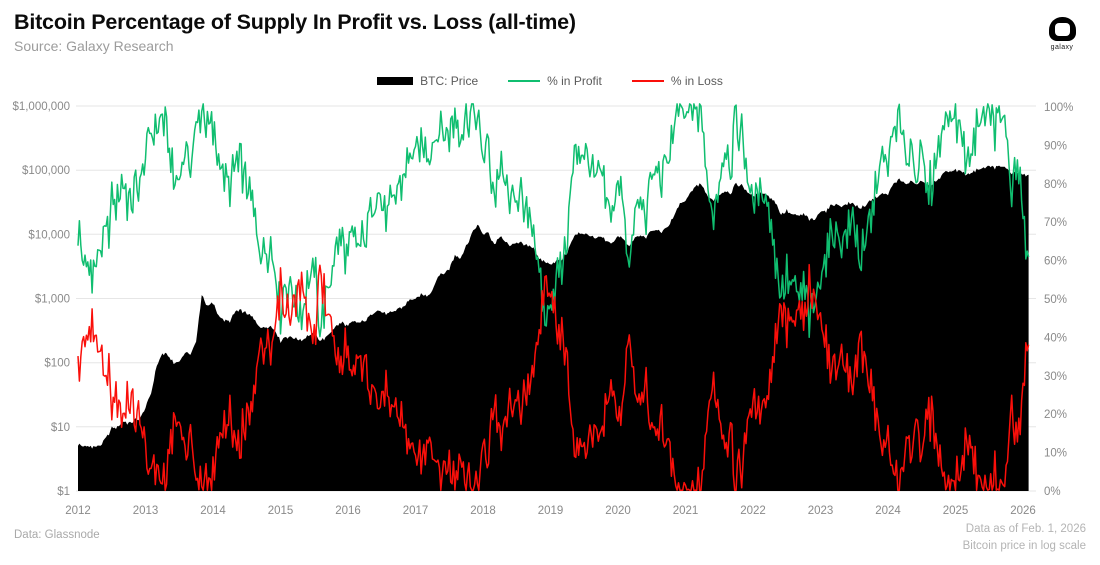  Describe the element at coordinates (1055, 300) in the screenshot. I see `y-axis-right-tick-label: 50%` at that location.